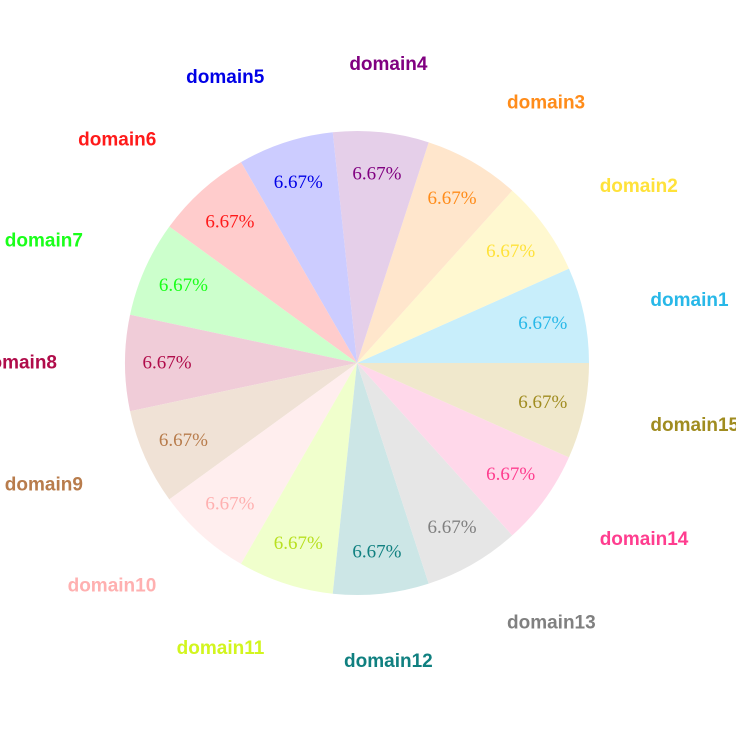  I want to click on pct-label-domain10: 6.67%, so click(229, 504).